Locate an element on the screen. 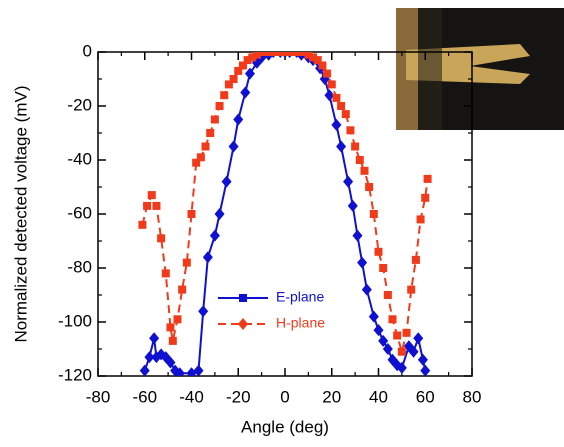 The height and width of the screenshot is (447, 564). x-tick-label: 80 is located at coordinates (472, 396).